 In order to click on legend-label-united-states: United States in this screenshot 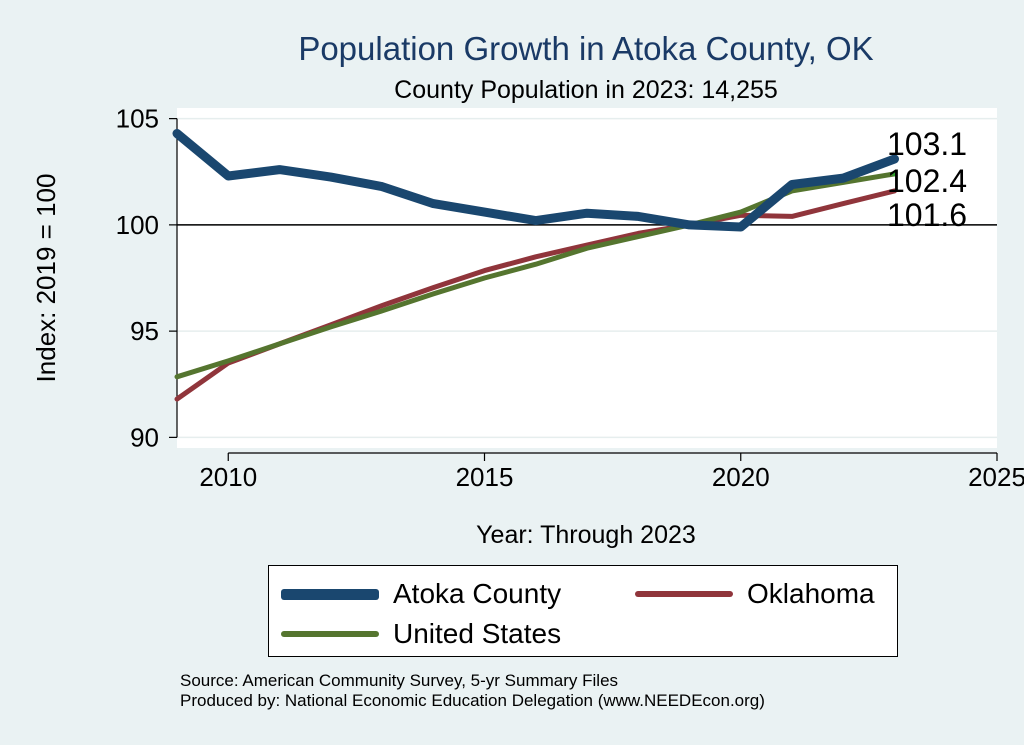, I will do `click(477, 633)`.